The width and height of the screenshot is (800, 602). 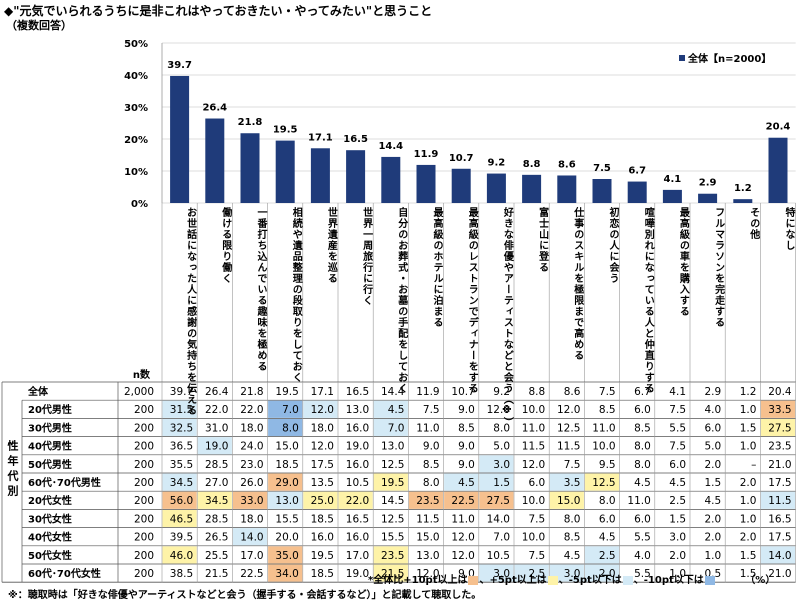 I want to click on table-cell: 13.5, so click(x=322, y=483).